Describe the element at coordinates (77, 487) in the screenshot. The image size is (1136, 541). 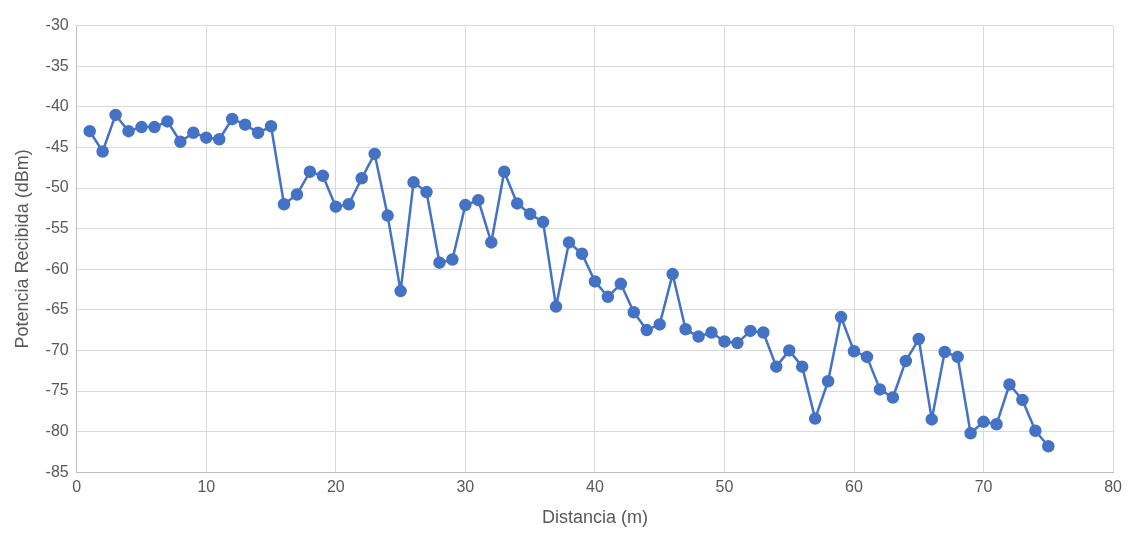
I see `x-tick-label: 0` at that location.